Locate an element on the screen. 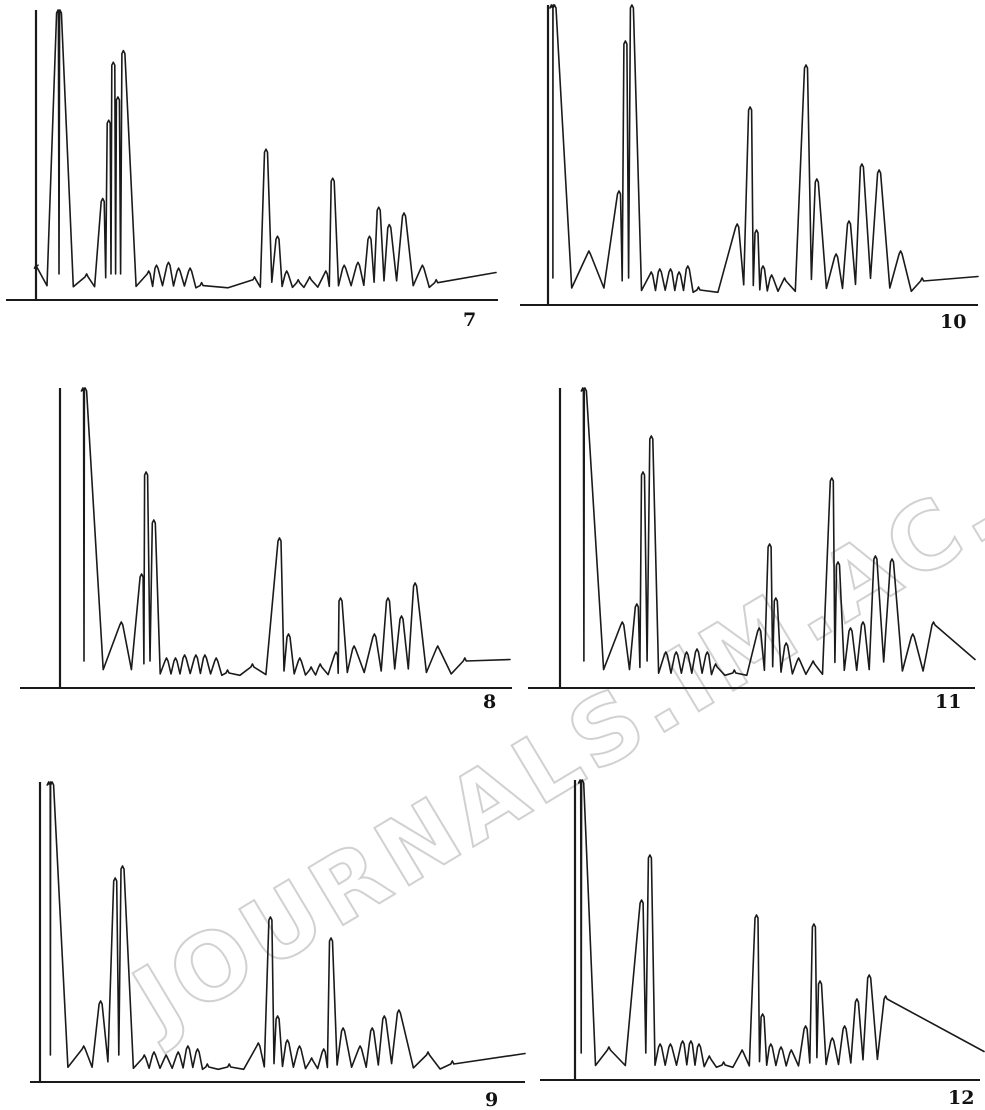 The image size is (985, 1110). panel-number-label: 7 is located at coordinates (469, 320).